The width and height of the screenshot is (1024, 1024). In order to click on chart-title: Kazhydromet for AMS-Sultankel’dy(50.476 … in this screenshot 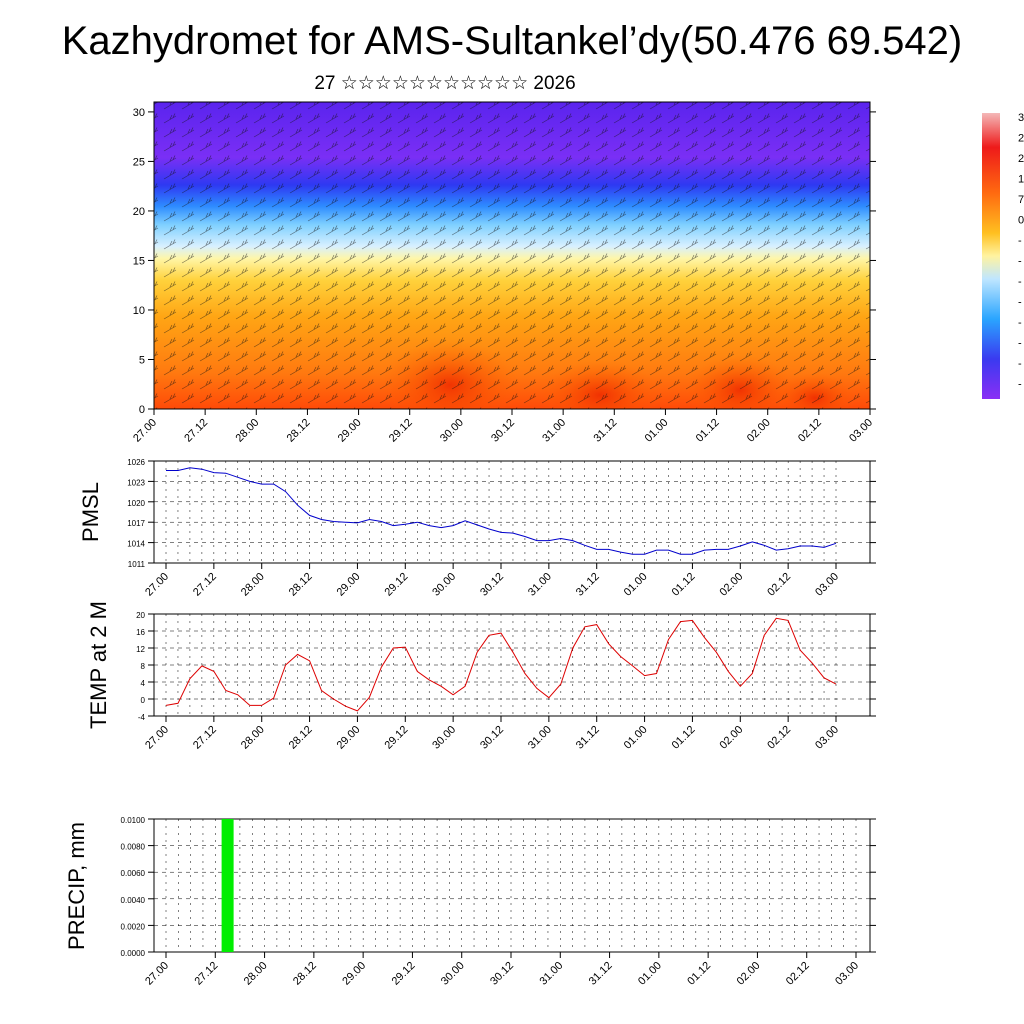, I will do `click(512, 41)`.